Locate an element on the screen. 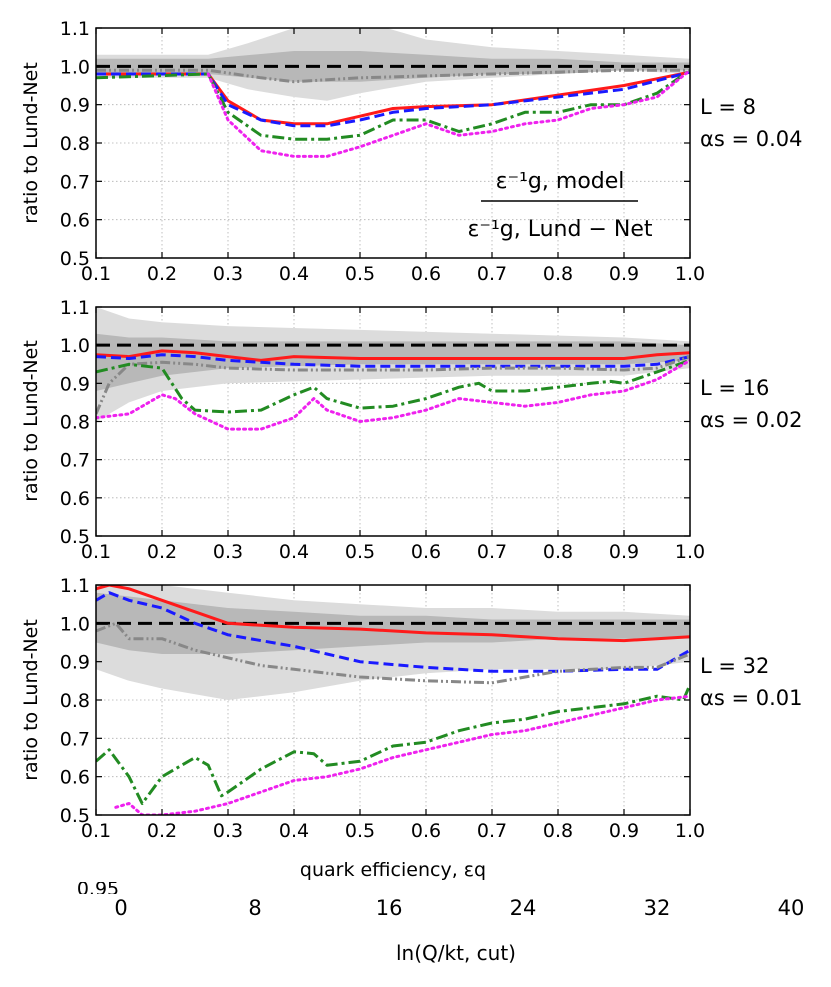 Image resolution: width=831 pixels, height=987 pixels. secondary-tick-label: 32 is located at coordinates (657, 908).